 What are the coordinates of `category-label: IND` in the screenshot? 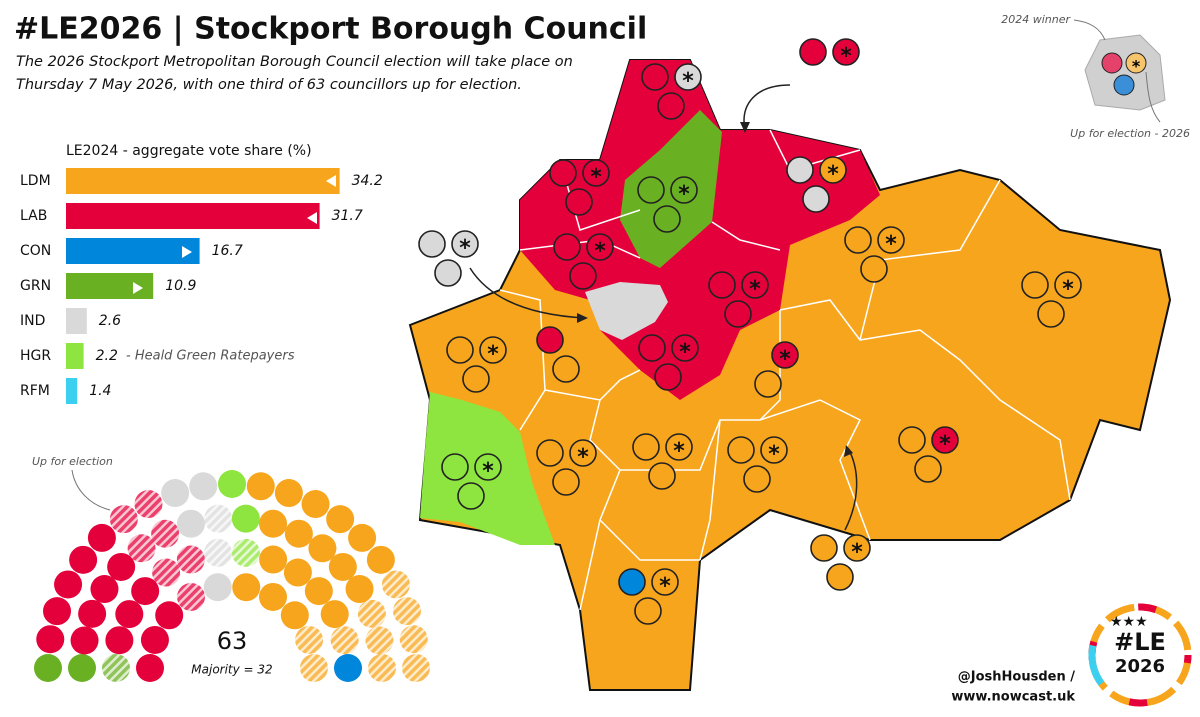 It's located at (32, 321).